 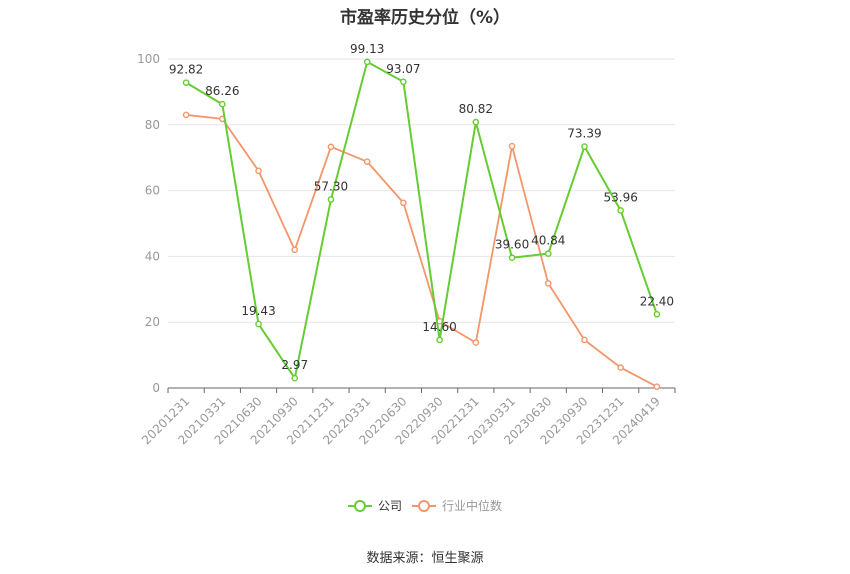 What do you see at coordinates (390, 506) in the screenshot?
I see `legend-label: 公司` at bounding box center [390, 506].